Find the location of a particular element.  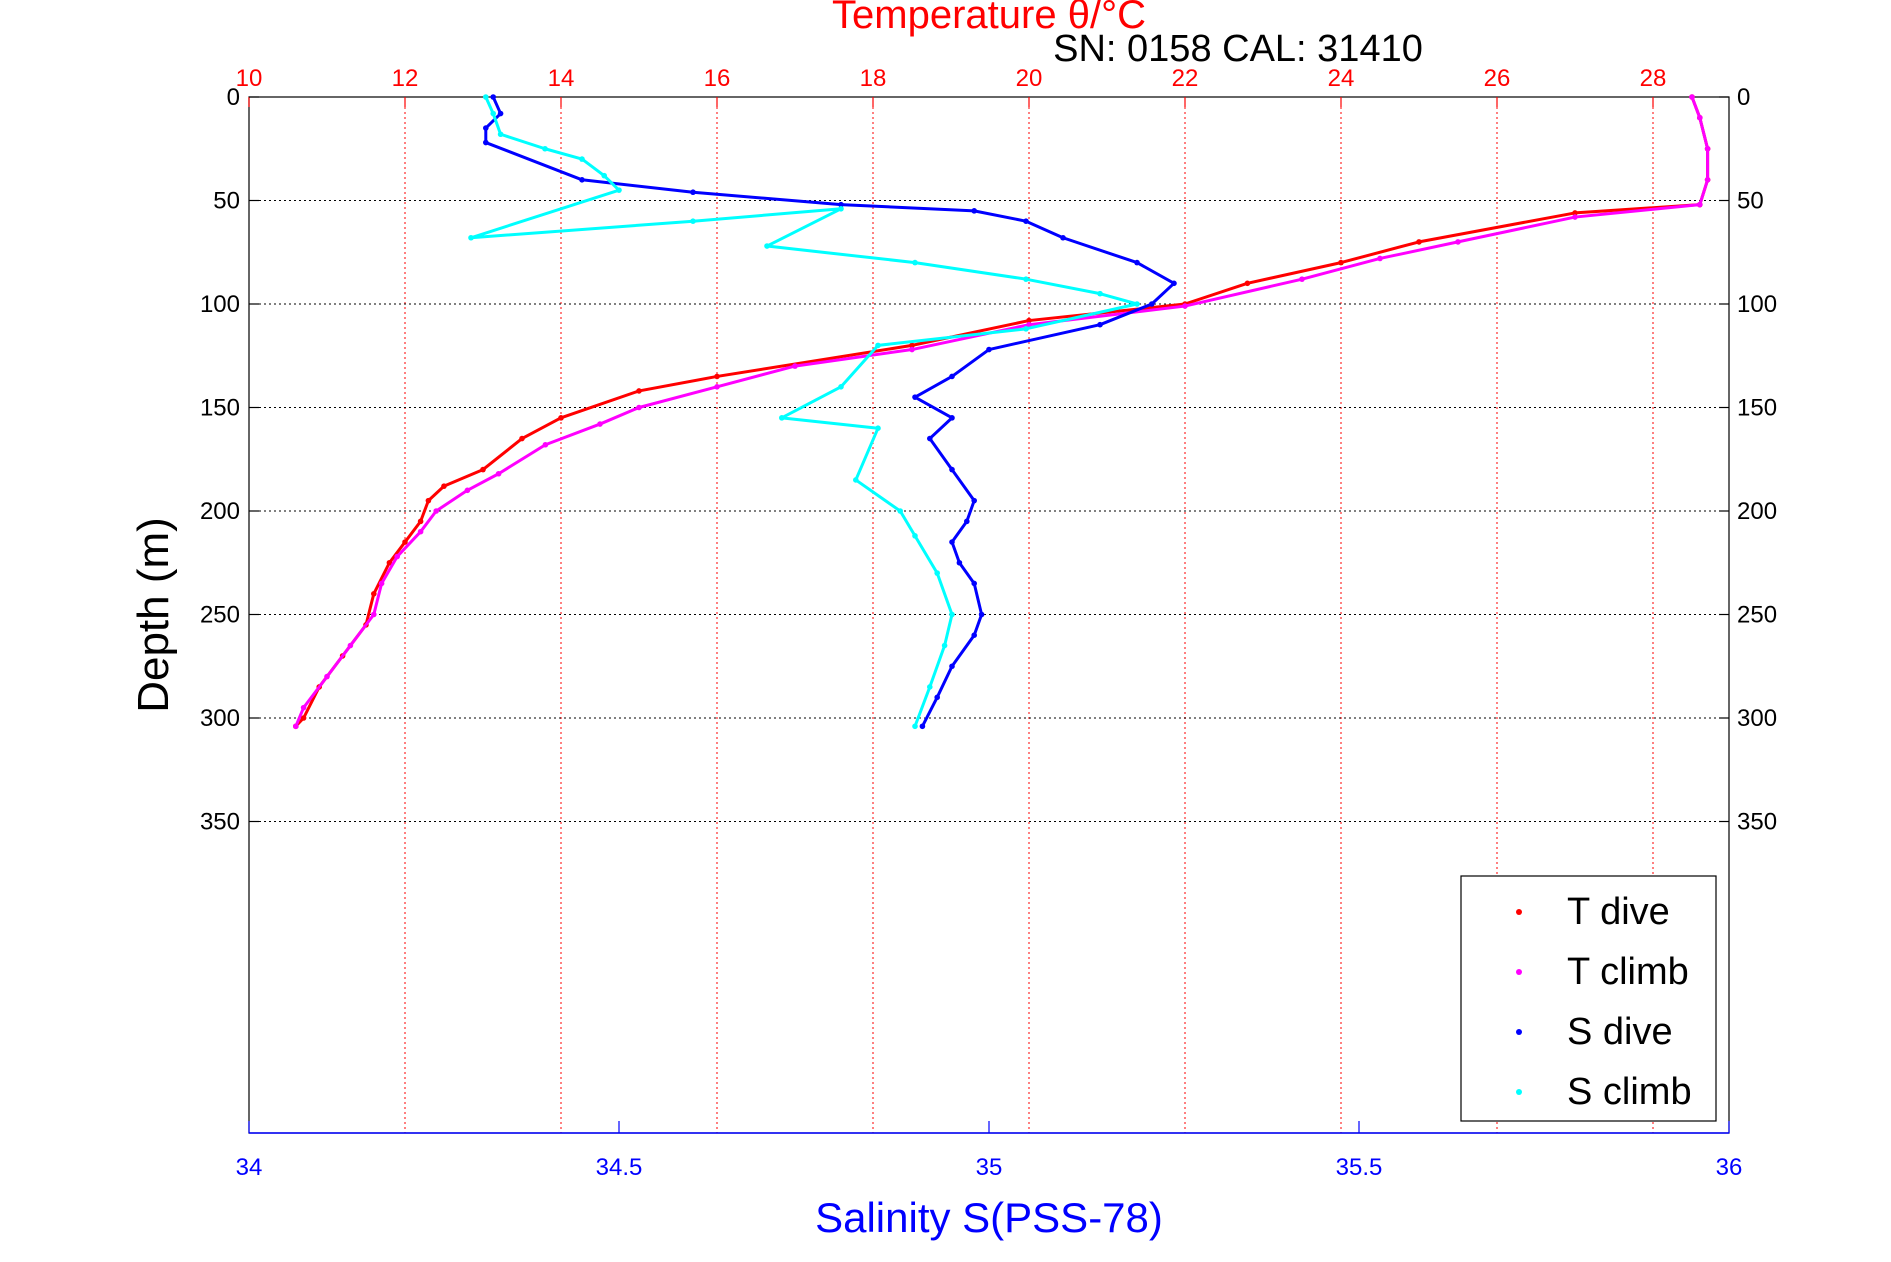

depth-tick-label-right: 300 is located at coordinates (1757, 718).